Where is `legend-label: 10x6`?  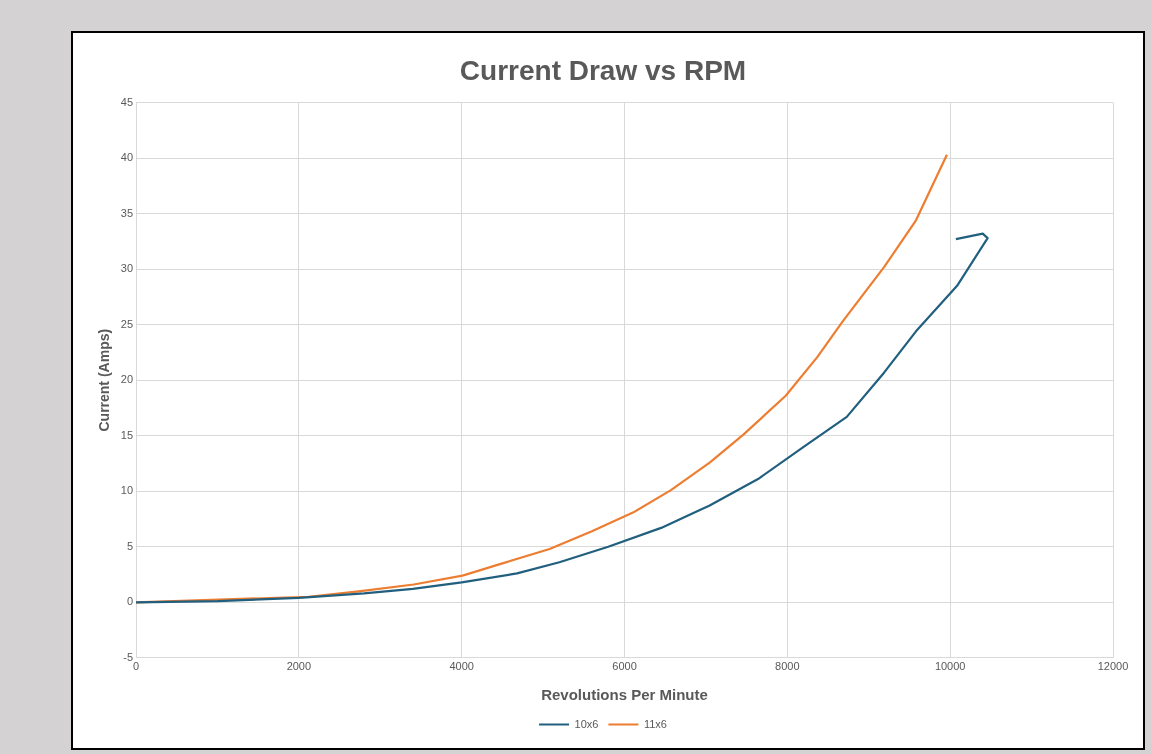
legend-label: 10x6 is located at coordinates (586, 723).